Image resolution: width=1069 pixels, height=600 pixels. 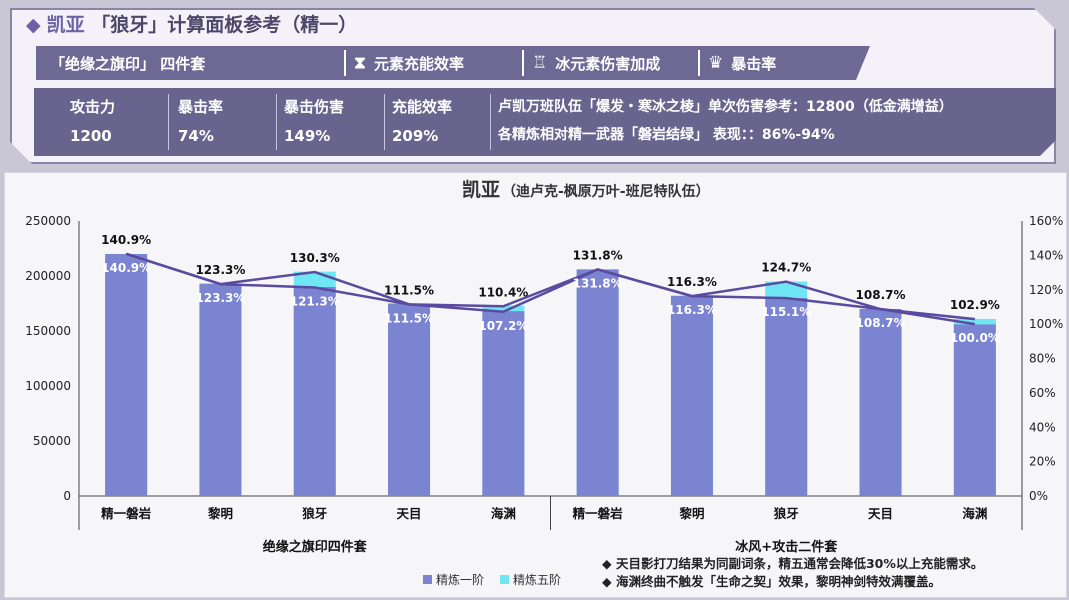 What do you see at coordinates (67, 496) in the screenshot?
I see `y-tick-label: 0` at bounding box center [67, 496].